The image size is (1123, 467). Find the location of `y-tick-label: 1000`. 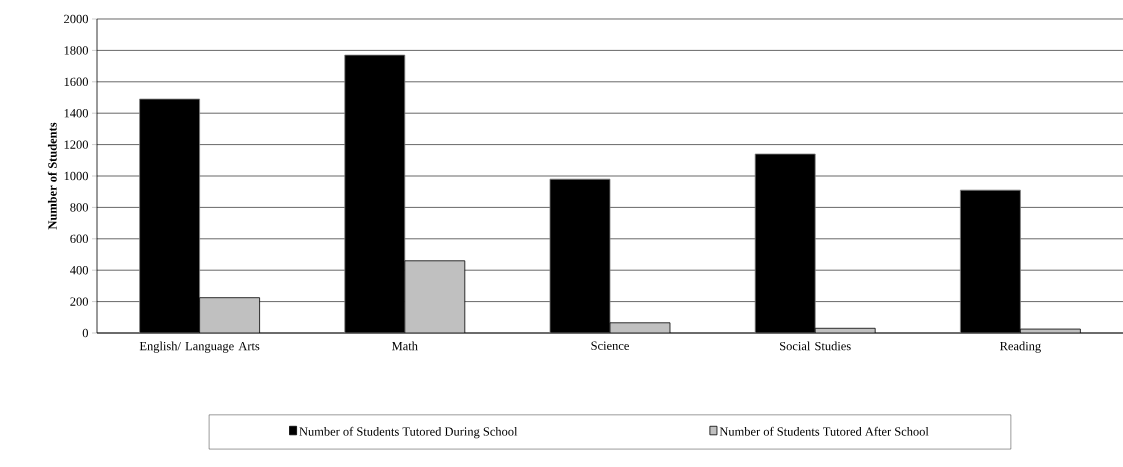

y-tick-label: 1000 is located at coordinates (76, 176).